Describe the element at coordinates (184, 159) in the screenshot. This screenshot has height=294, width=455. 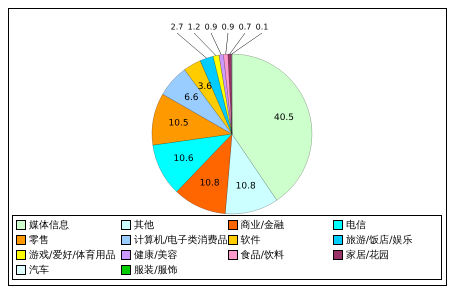
I see `data-label: 10.6` at that location.